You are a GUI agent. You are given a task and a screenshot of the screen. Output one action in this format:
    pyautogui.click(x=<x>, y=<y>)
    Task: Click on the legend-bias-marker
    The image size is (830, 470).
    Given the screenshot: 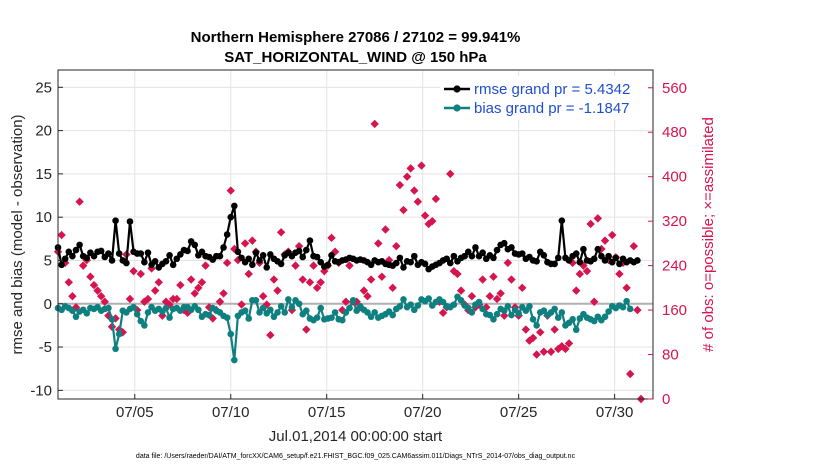 What is the action you would take?
    pyautogui.click(x=457, y=108)
    